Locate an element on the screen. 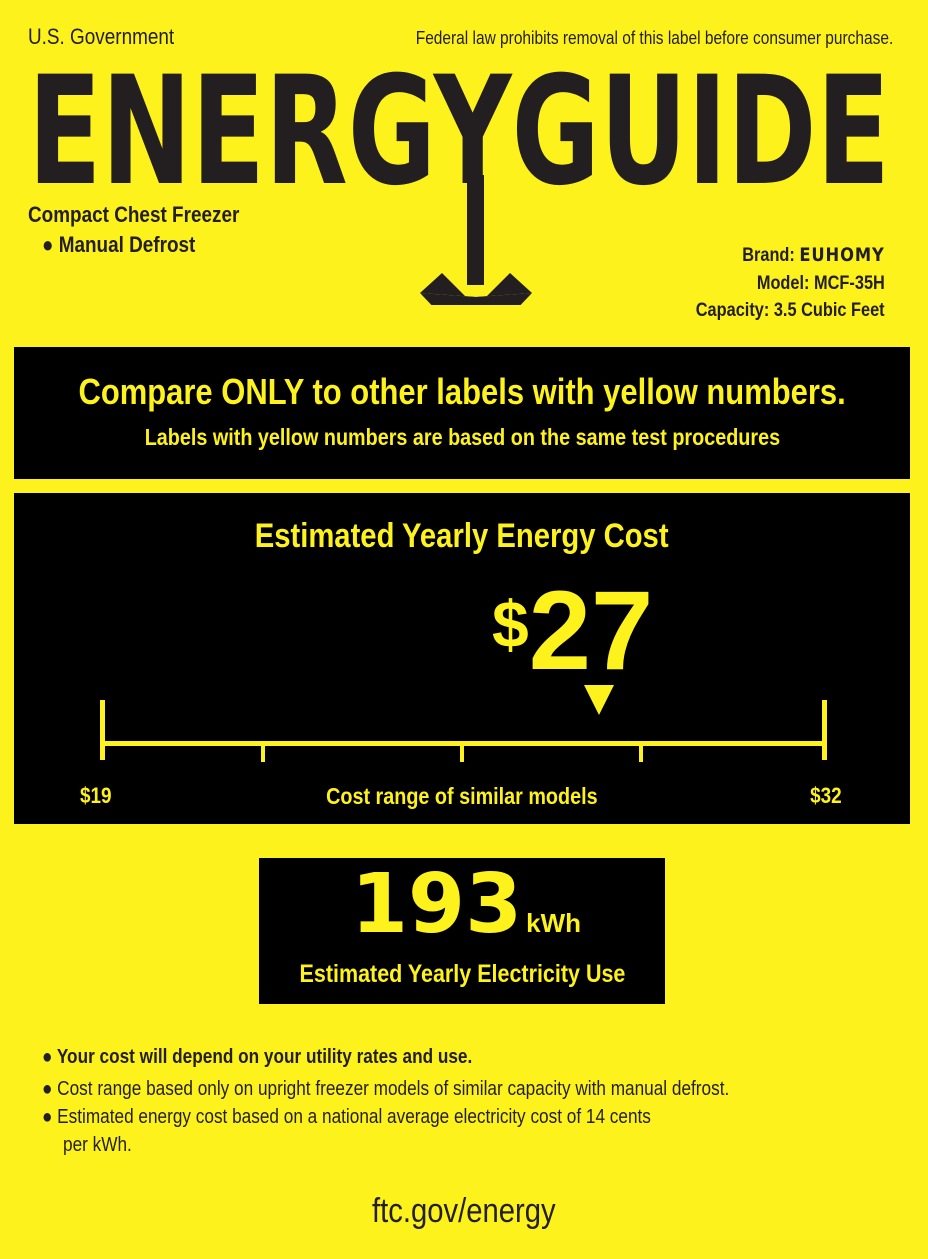 This screenshot has width=928, height=1259. brand: Brand: EUHOMY is located at coordinates (813, 255).